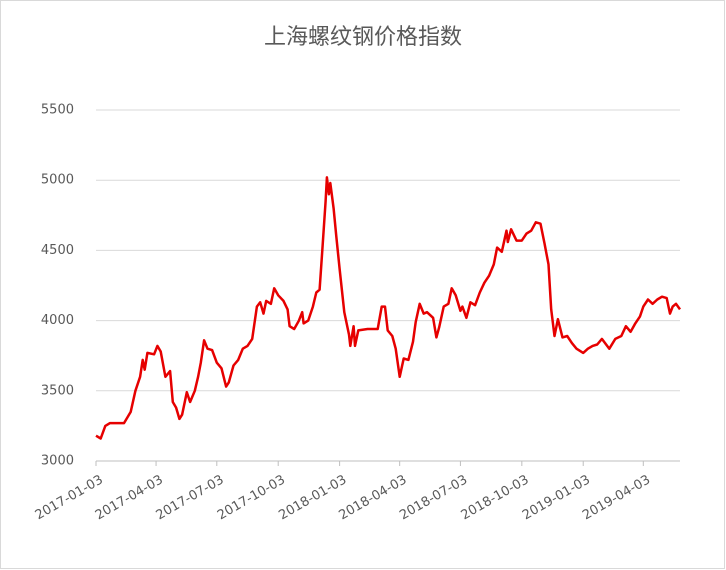  Describe the element at coordinates (57, 461) in the screenshot. I see `y-tick-label: 3000` at that location.